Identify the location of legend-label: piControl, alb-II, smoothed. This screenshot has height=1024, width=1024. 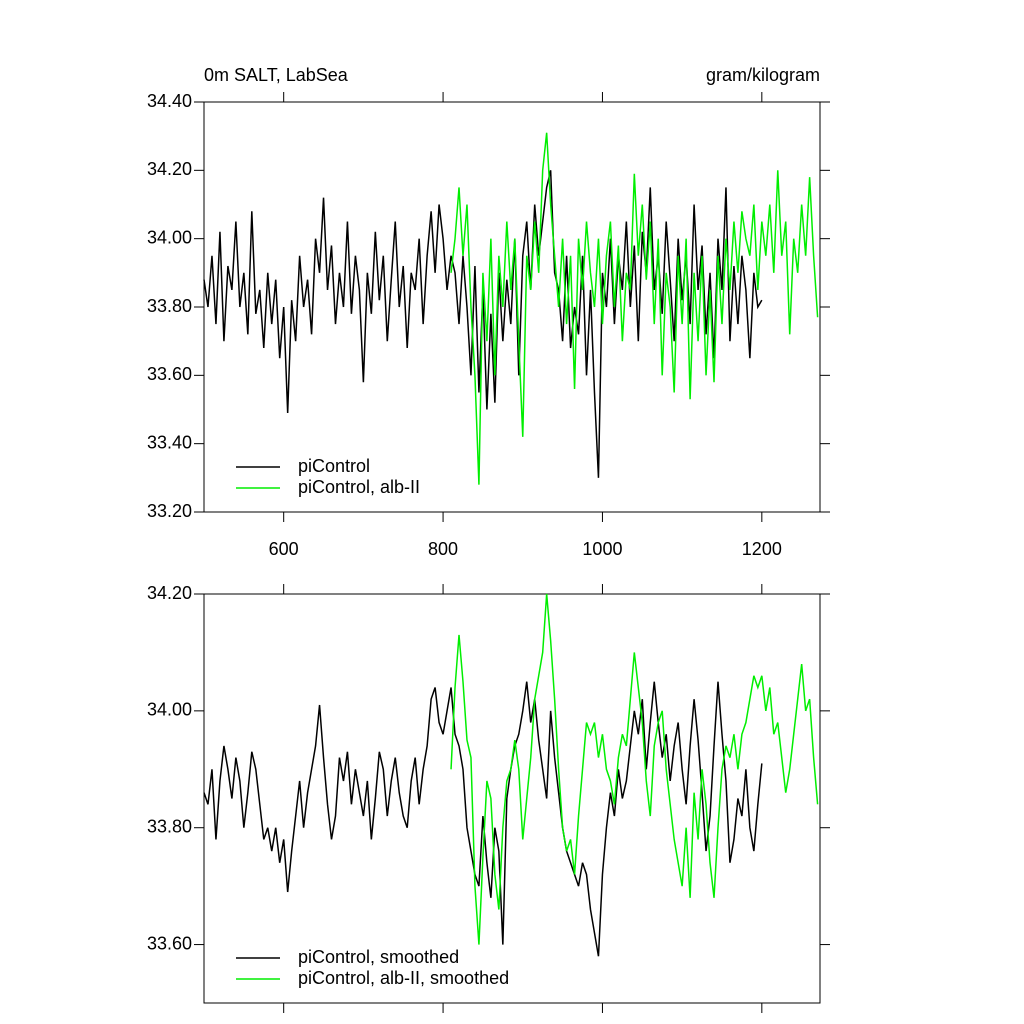
(403, 978).